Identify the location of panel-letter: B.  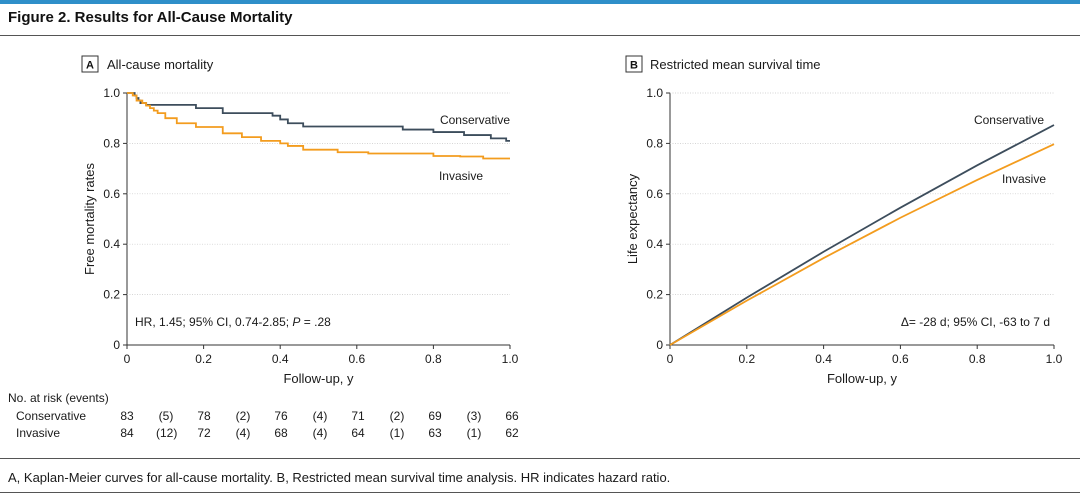
(634, 66).